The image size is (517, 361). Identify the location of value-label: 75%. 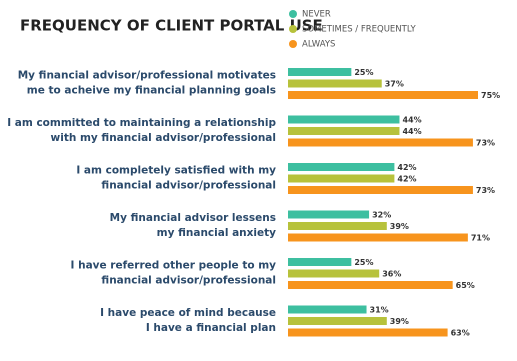
(490, 95).